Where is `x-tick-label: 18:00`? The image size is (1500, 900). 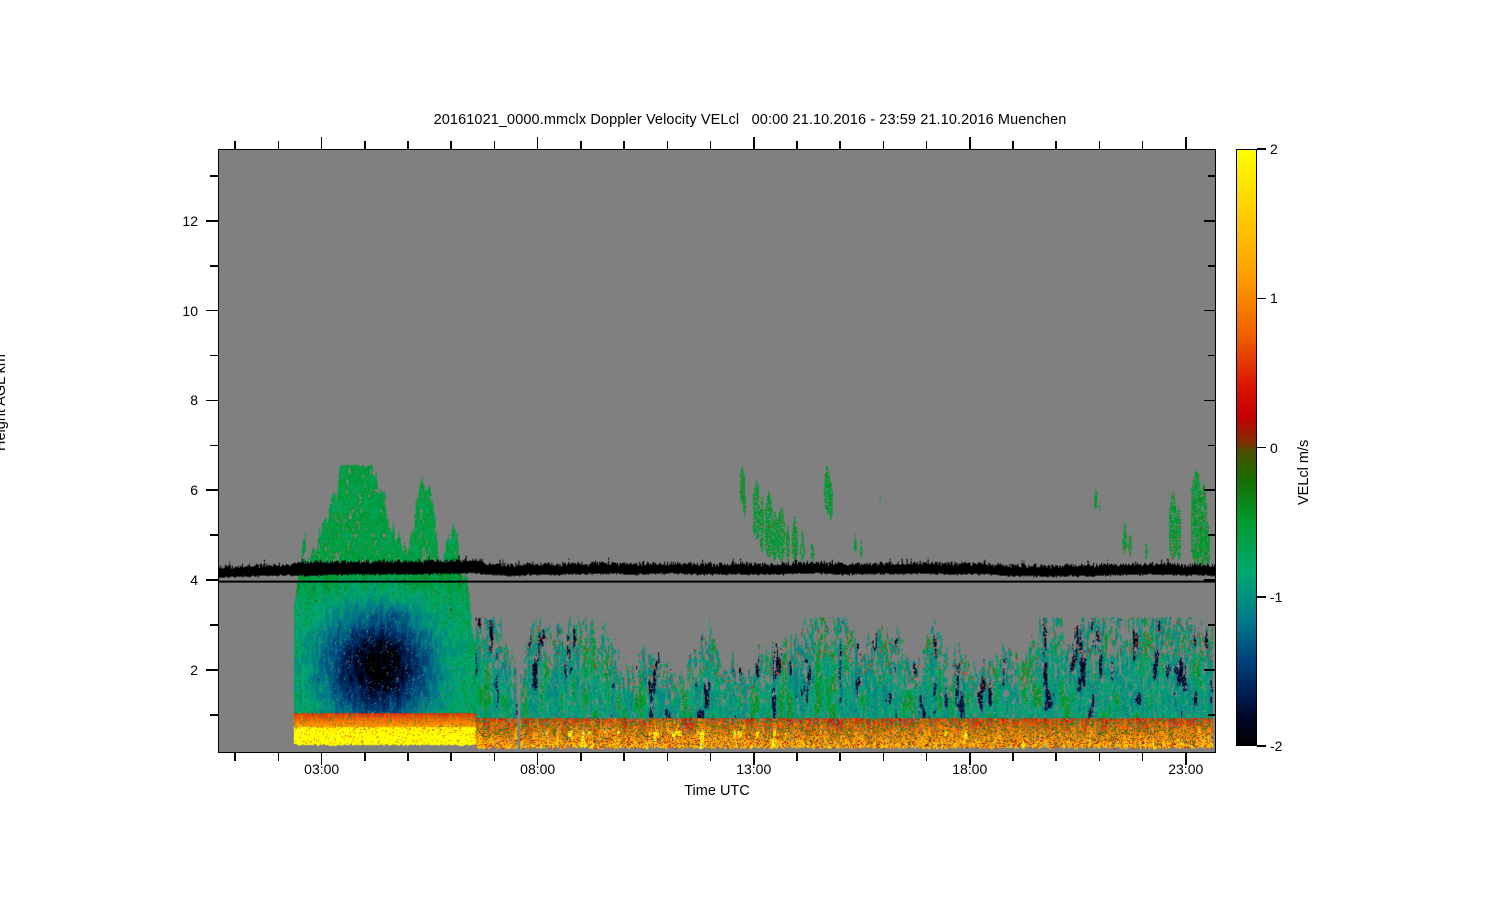
x-tick-label: 18:00 is located at coordinates (970, 769).